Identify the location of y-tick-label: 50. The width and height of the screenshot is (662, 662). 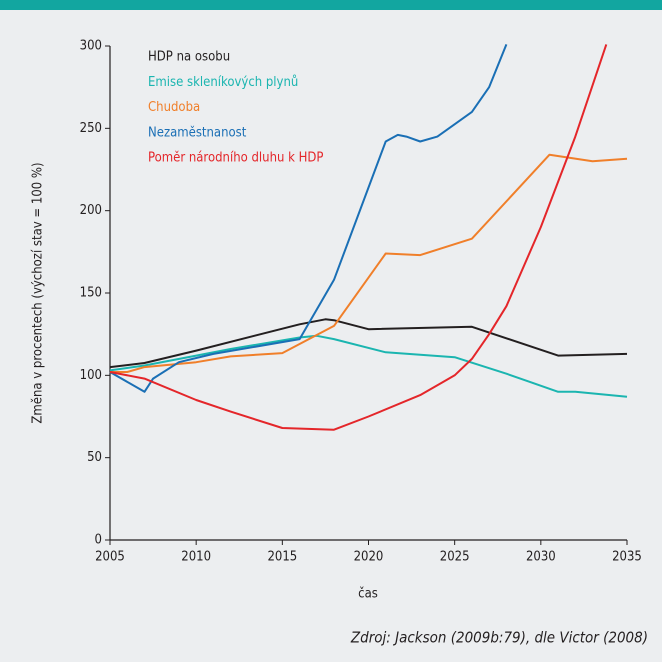
(94, 457).